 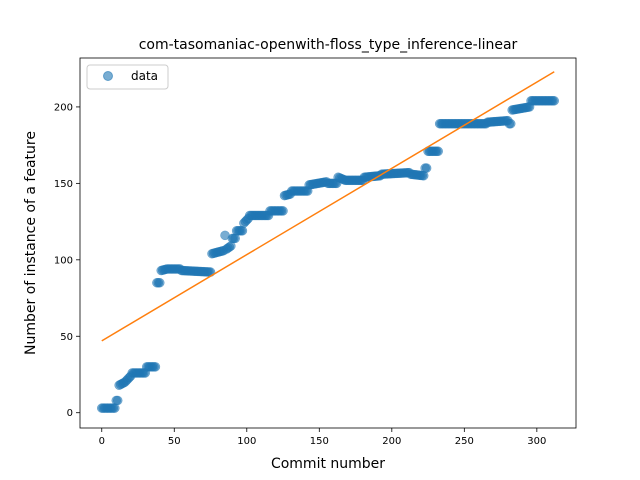 I want to click on y-tick-label: 150, so click(x=63, y=184).